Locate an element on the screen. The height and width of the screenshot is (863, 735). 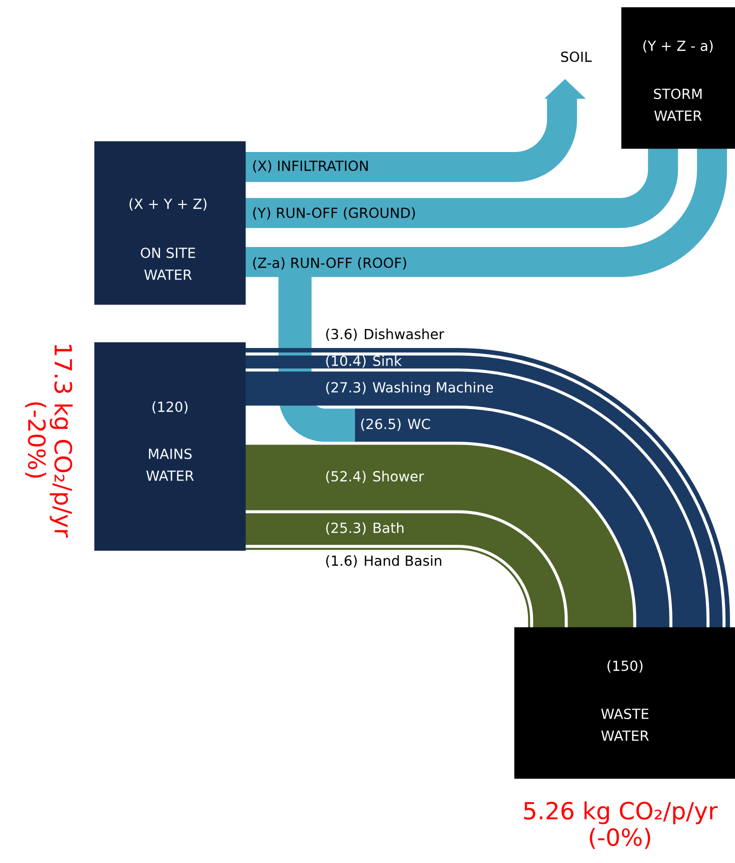
data-label: (10.4) is located at coordinates (346, 361).